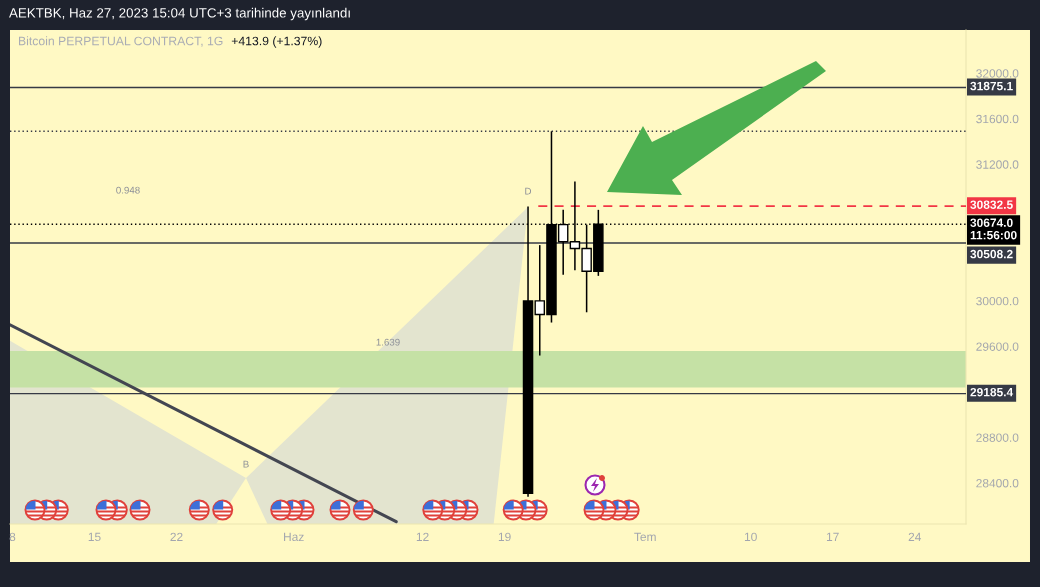  What do you see at coordinates (997, 483) in the screenshot?
I see `y-tick-label: 28400.0` at bounding box center [997, 483].